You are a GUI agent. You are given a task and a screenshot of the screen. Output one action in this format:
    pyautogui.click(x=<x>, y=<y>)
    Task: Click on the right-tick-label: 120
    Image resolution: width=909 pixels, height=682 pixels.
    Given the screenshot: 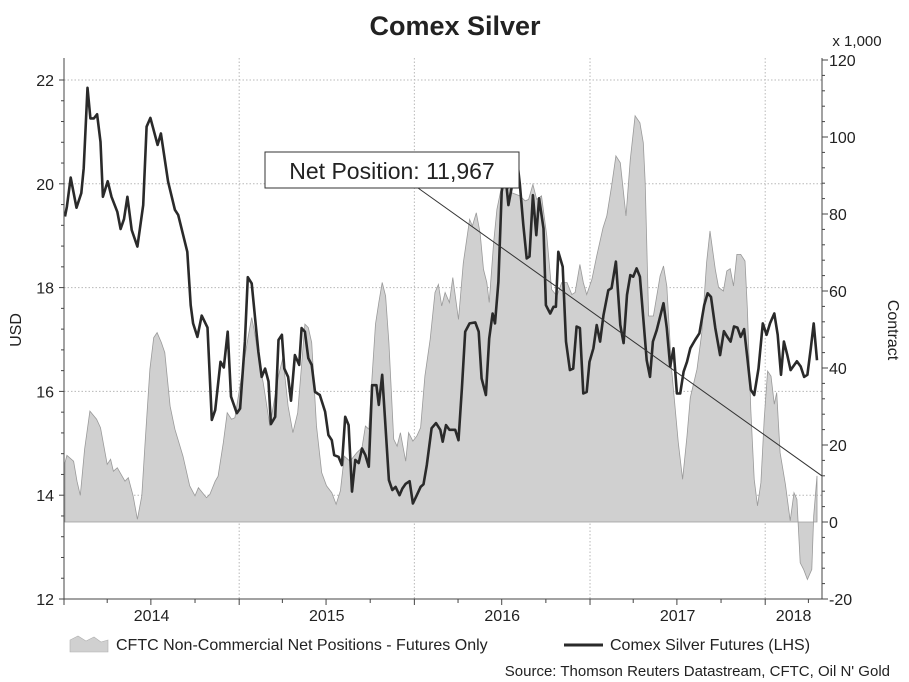 What is the action you would take?
    pyautogui.click(x=842, y=61)
    